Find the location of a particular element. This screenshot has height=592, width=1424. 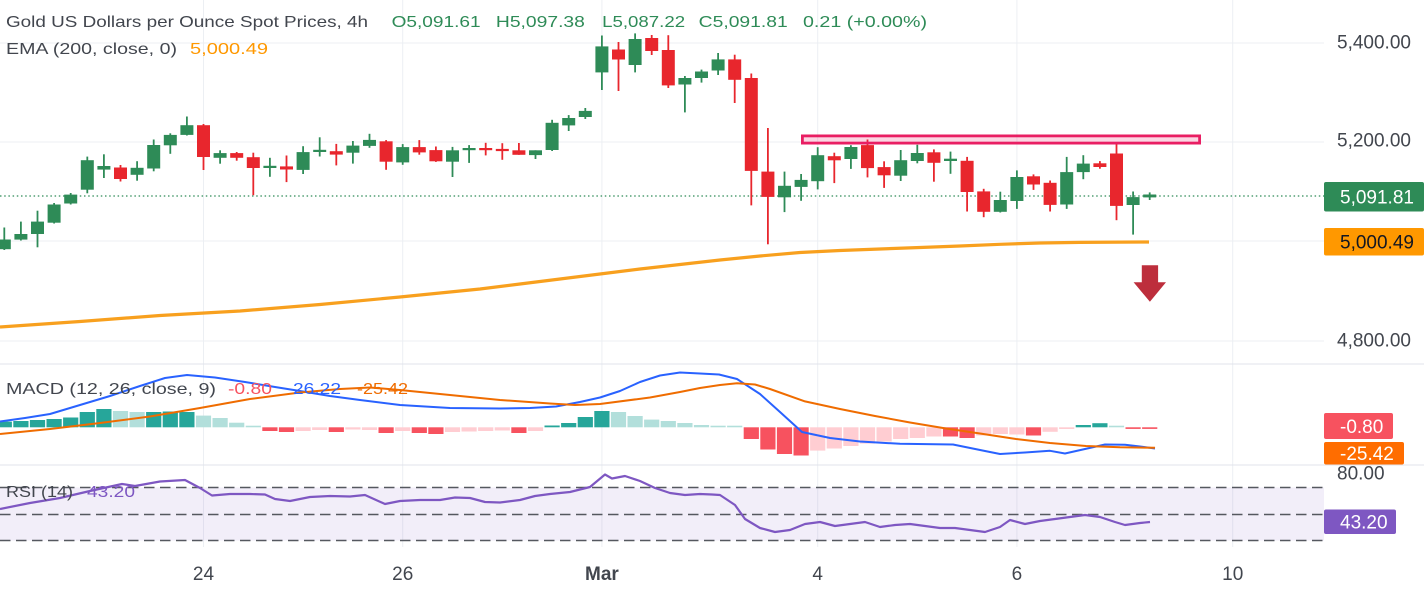

svg-text: 5,400.00 is located at coordinates (1374, 43).